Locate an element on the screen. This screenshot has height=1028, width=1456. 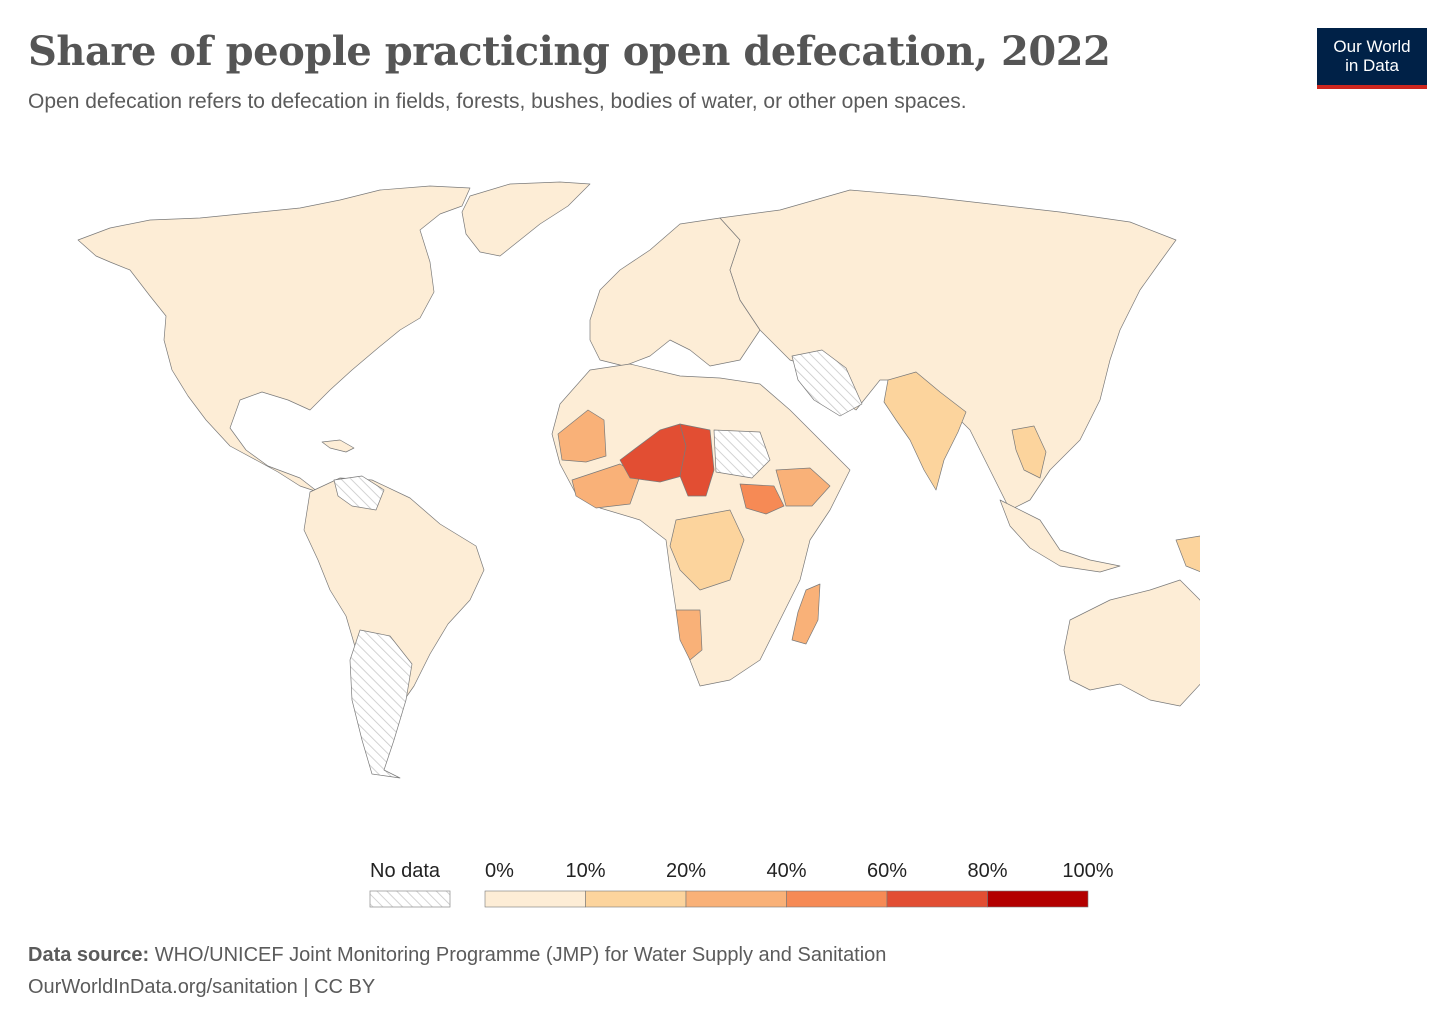
legend-color-bins is located at coordinates (786, 899).